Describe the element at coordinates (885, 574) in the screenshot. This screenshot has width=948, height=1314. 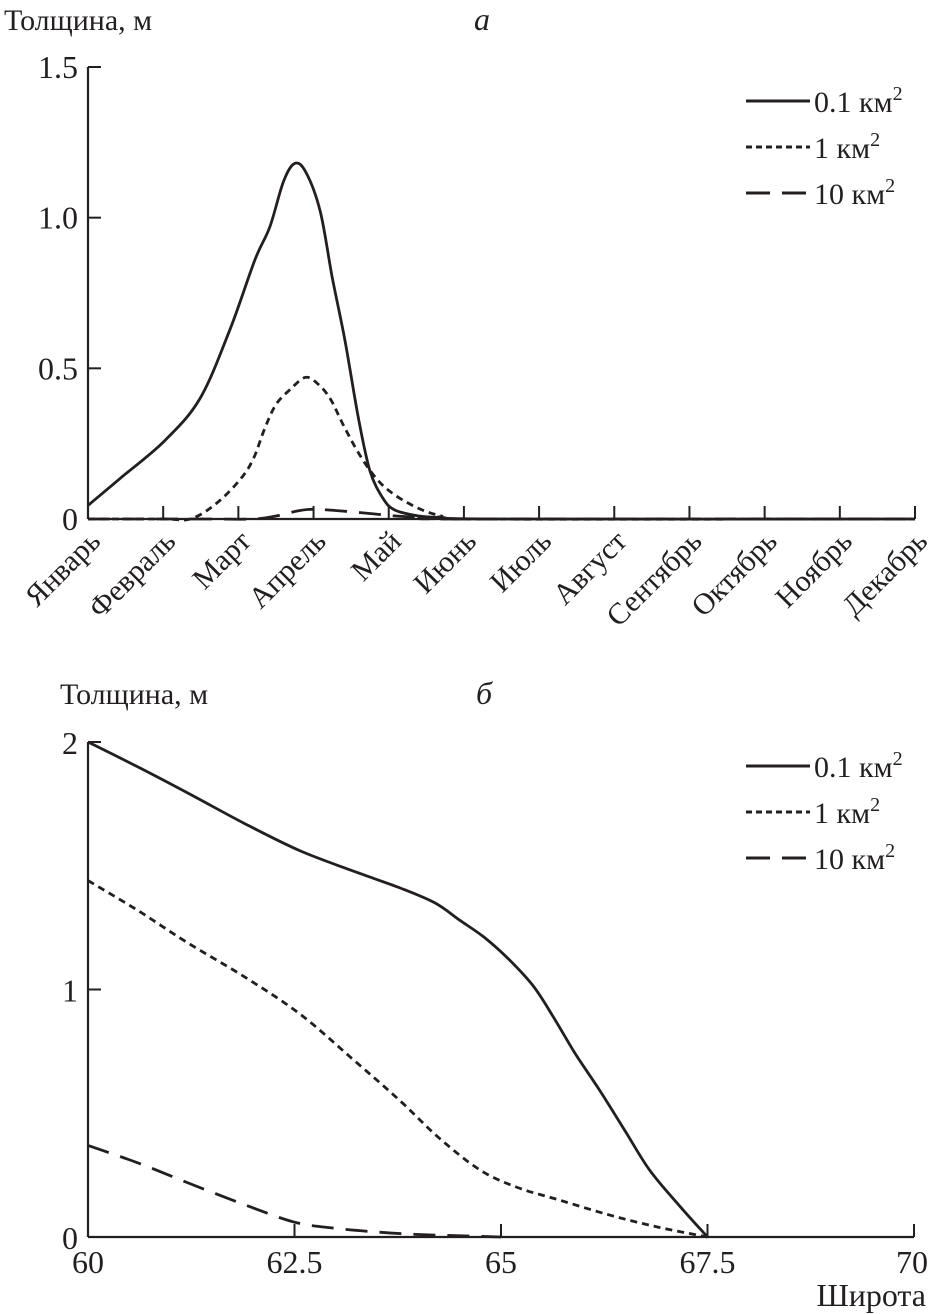
I see `x-tick-label: Декабрь` at that location.